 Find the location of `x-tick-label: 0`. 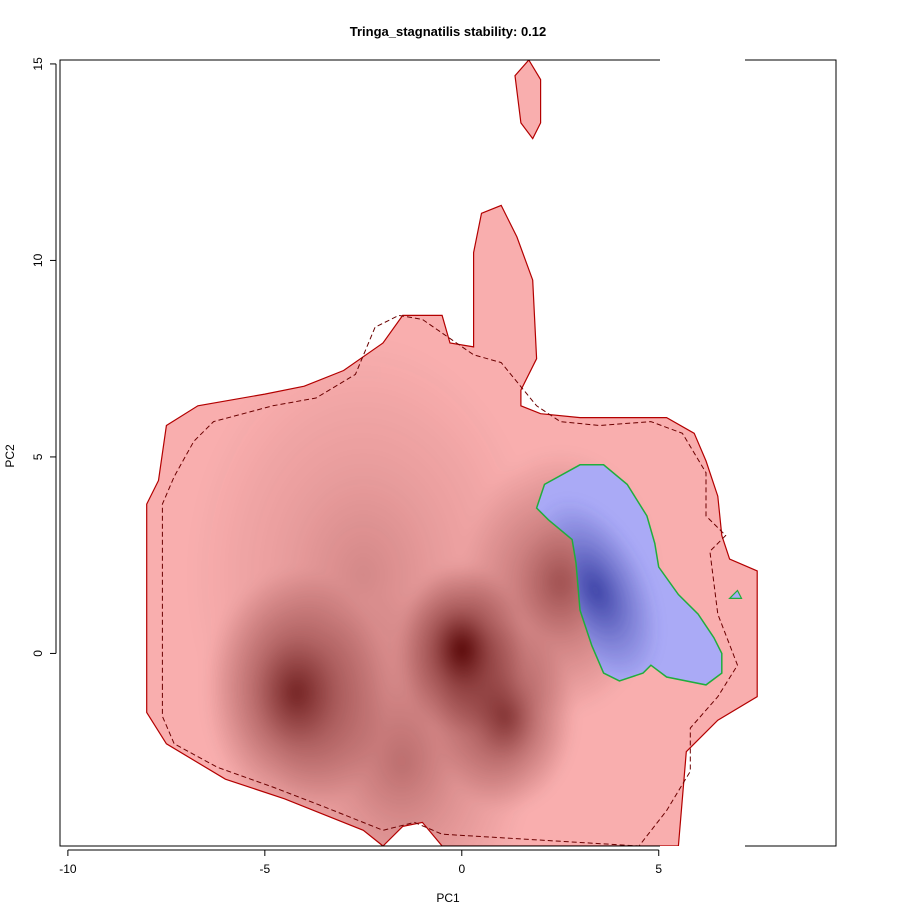

x-tick-label: 0 is located at coordinates (461, 869).